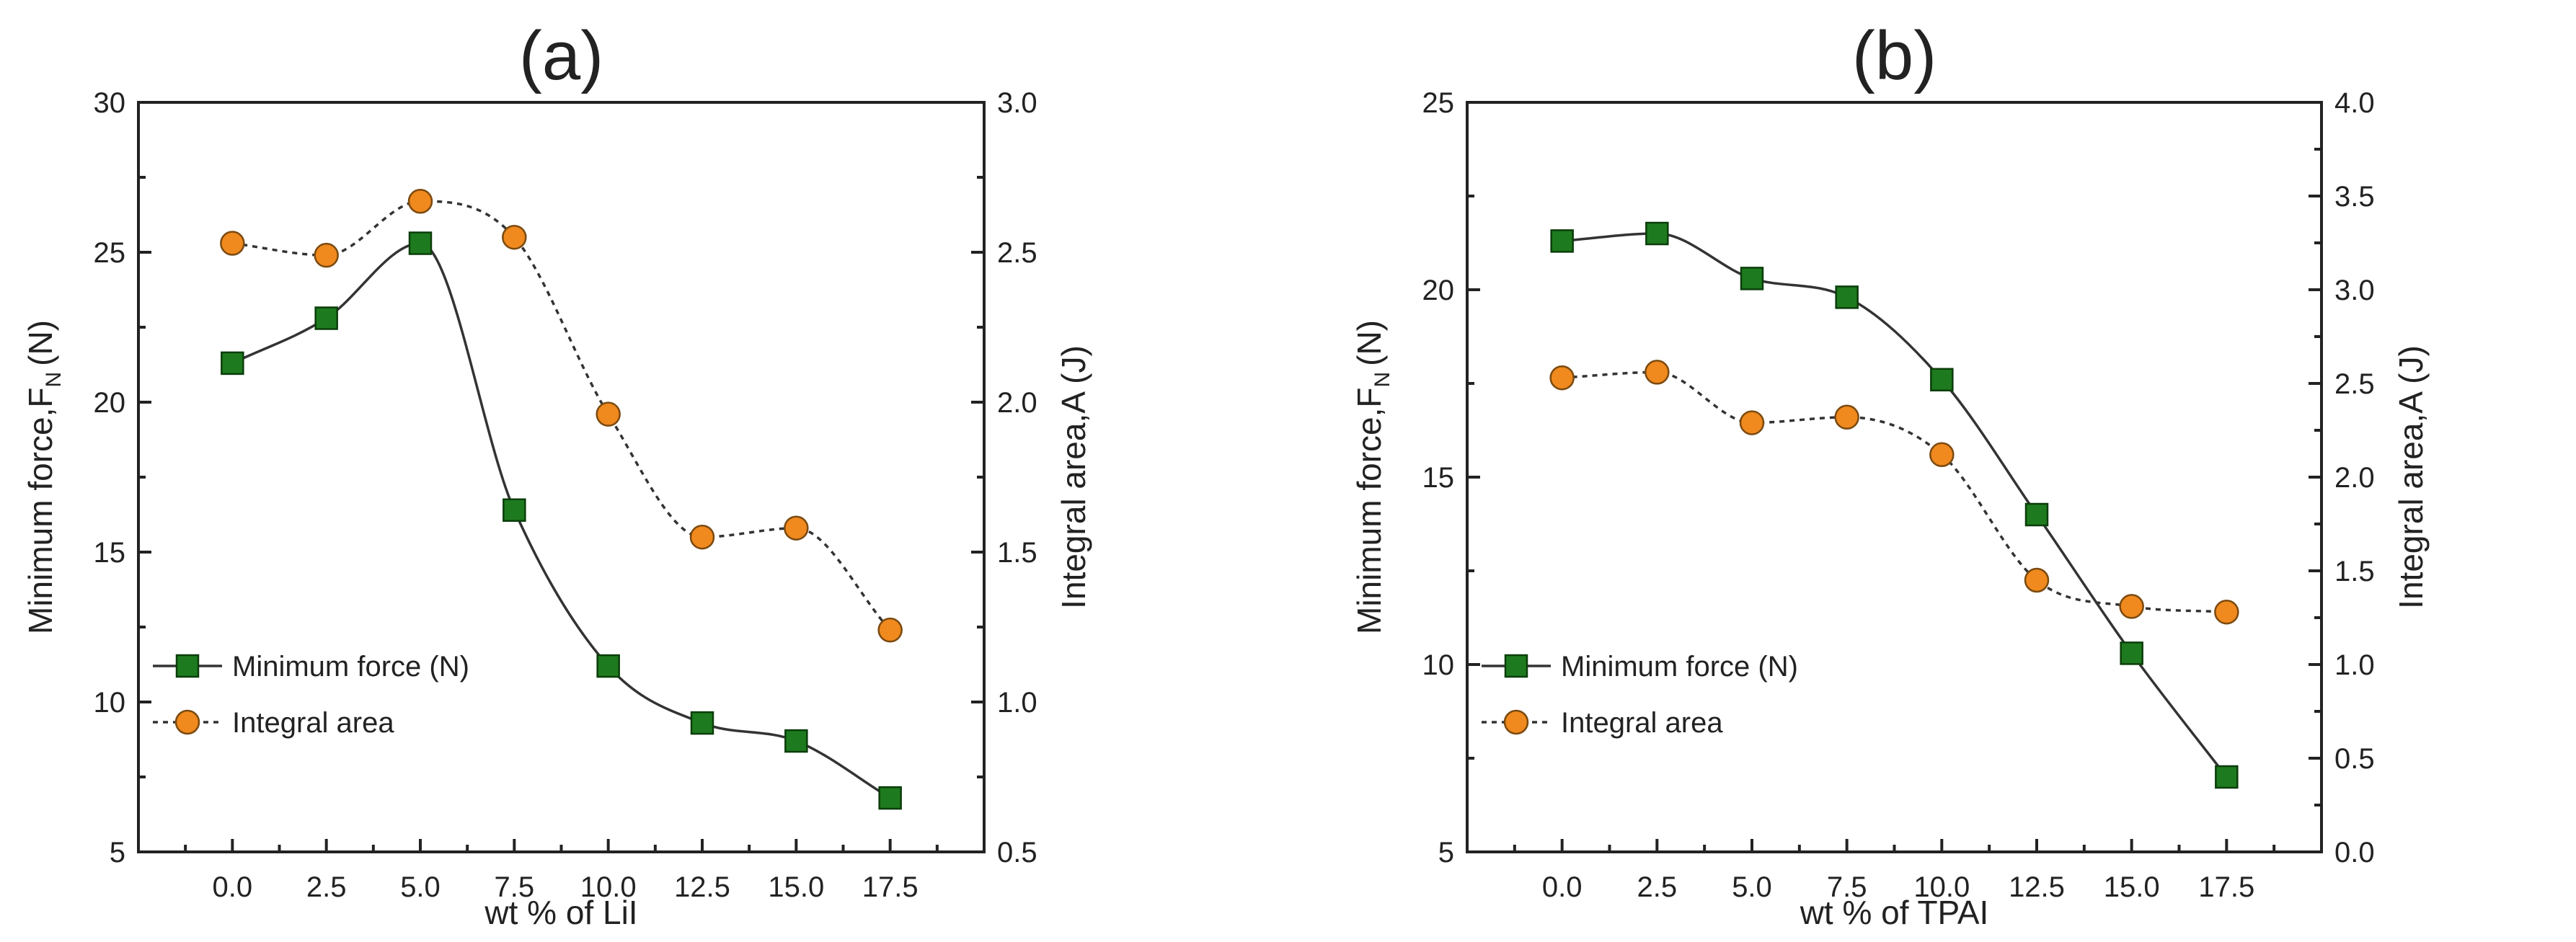 Image resolution: width=2576 pixels, height=942 pixels. What do you see at coordinates (1017, 852) in the screenshot?
I see `y-right-tick-label: 0.5` at bounding box center [1017, 852].